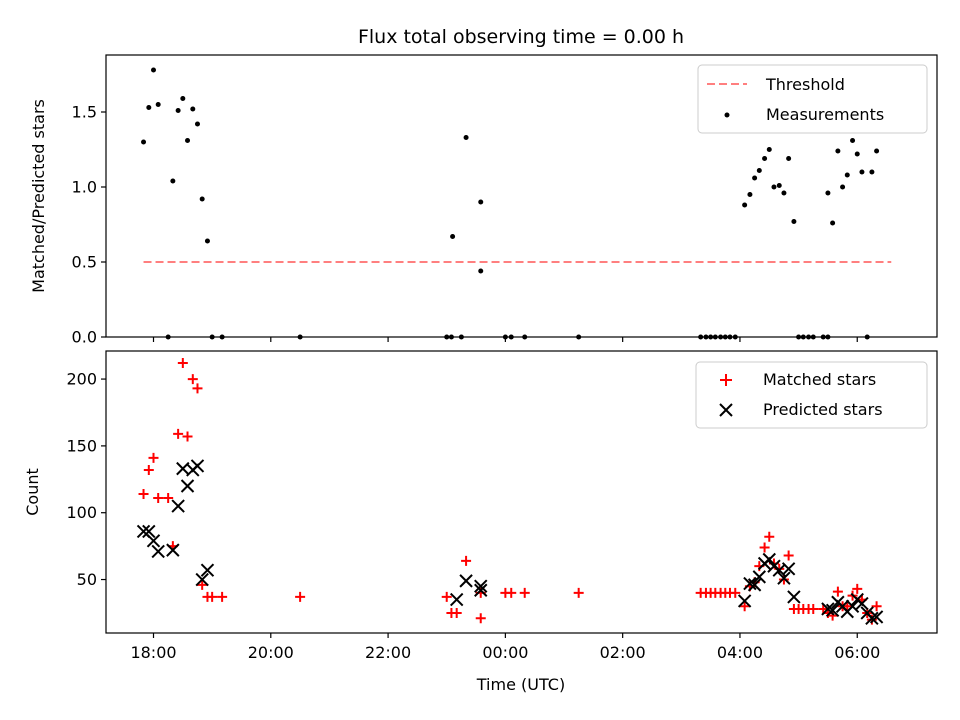 This screenshot has width=960, height=720. I want to click on top-y-tick-label: 1.5, so click(84, 112).